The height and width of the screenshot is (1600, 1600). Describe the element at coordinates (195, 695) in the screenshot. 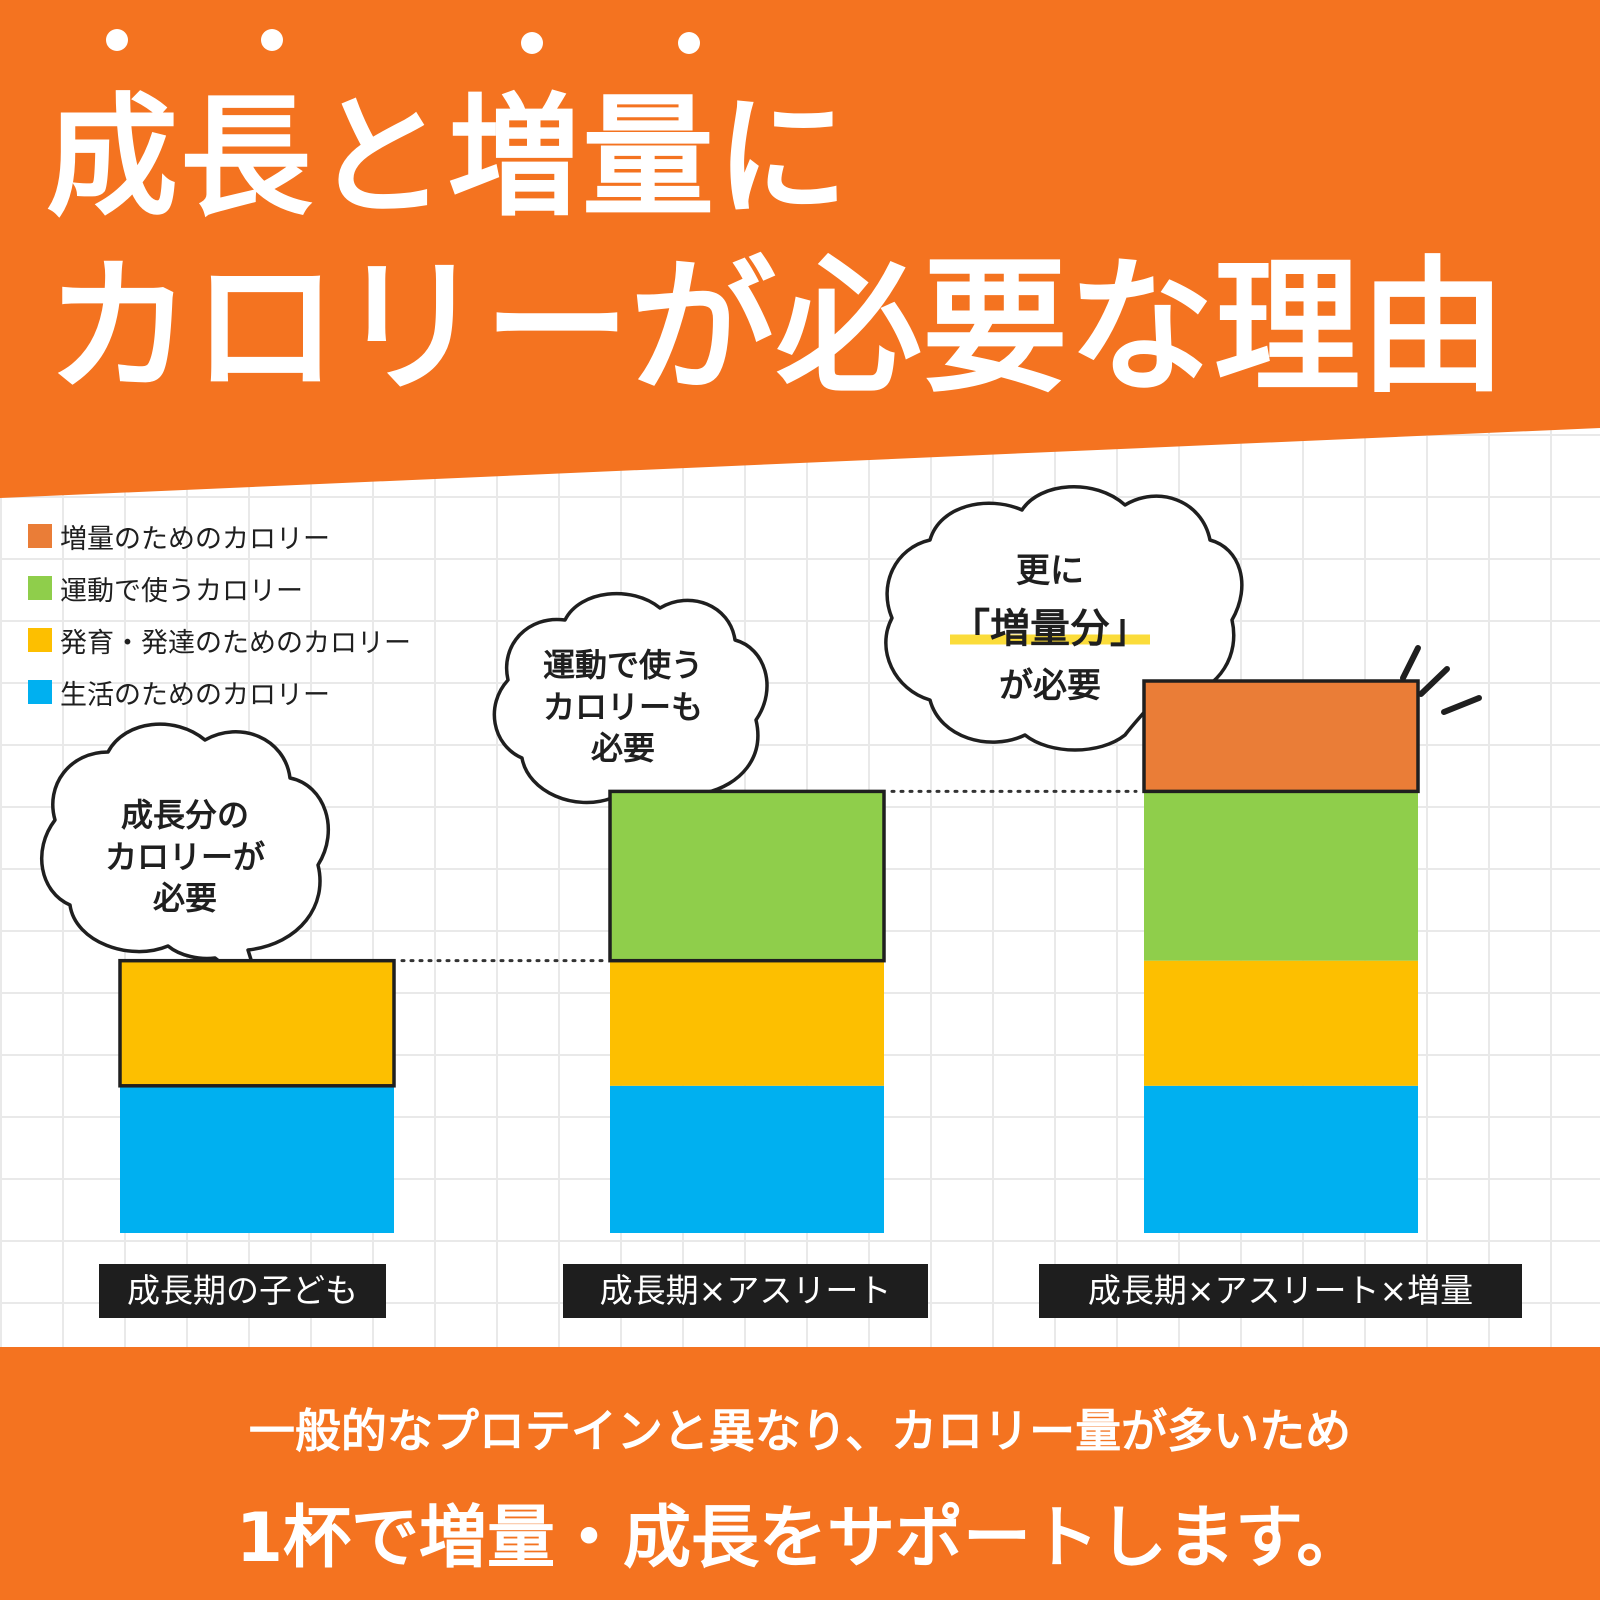

I see `legend-label: 生活のためのカロリー` at that location.